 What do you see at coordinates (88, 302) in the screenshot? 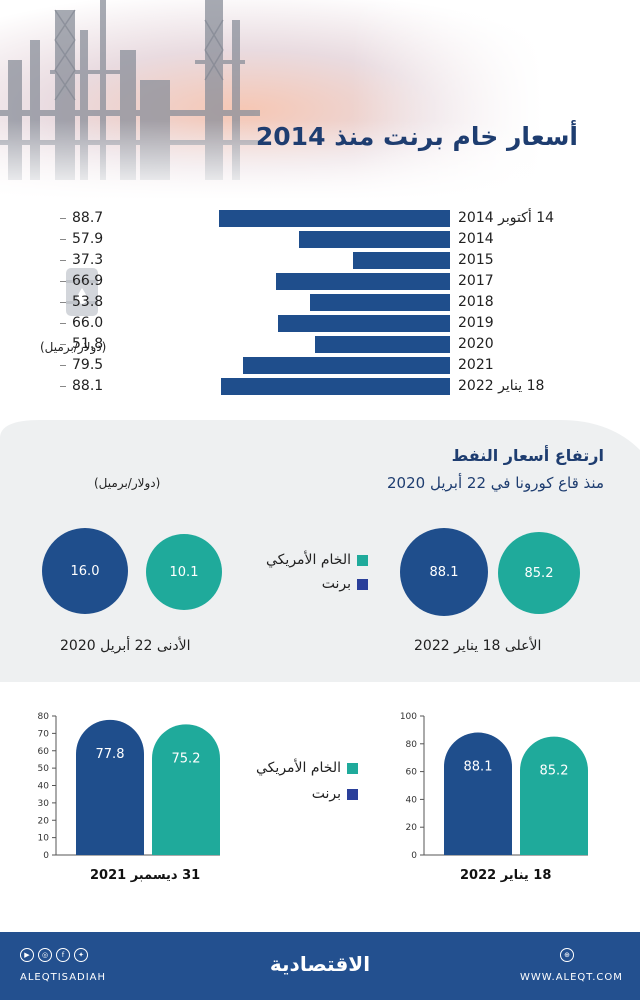
I see `hbar-value: 53.8` at bounding box center [88, 302].